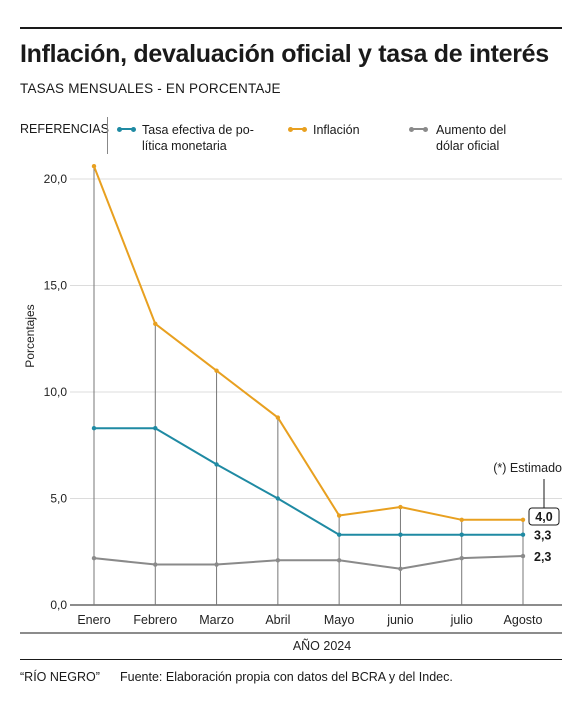 Image resolution: width=585 pixels, height=720 pixels. What do you see at coordinates (150, 88) in the screenshot?
I see `chart-subtitle: TASAS MENSUALES - EN PORCENTAJE` at bounding box center [150, 88].